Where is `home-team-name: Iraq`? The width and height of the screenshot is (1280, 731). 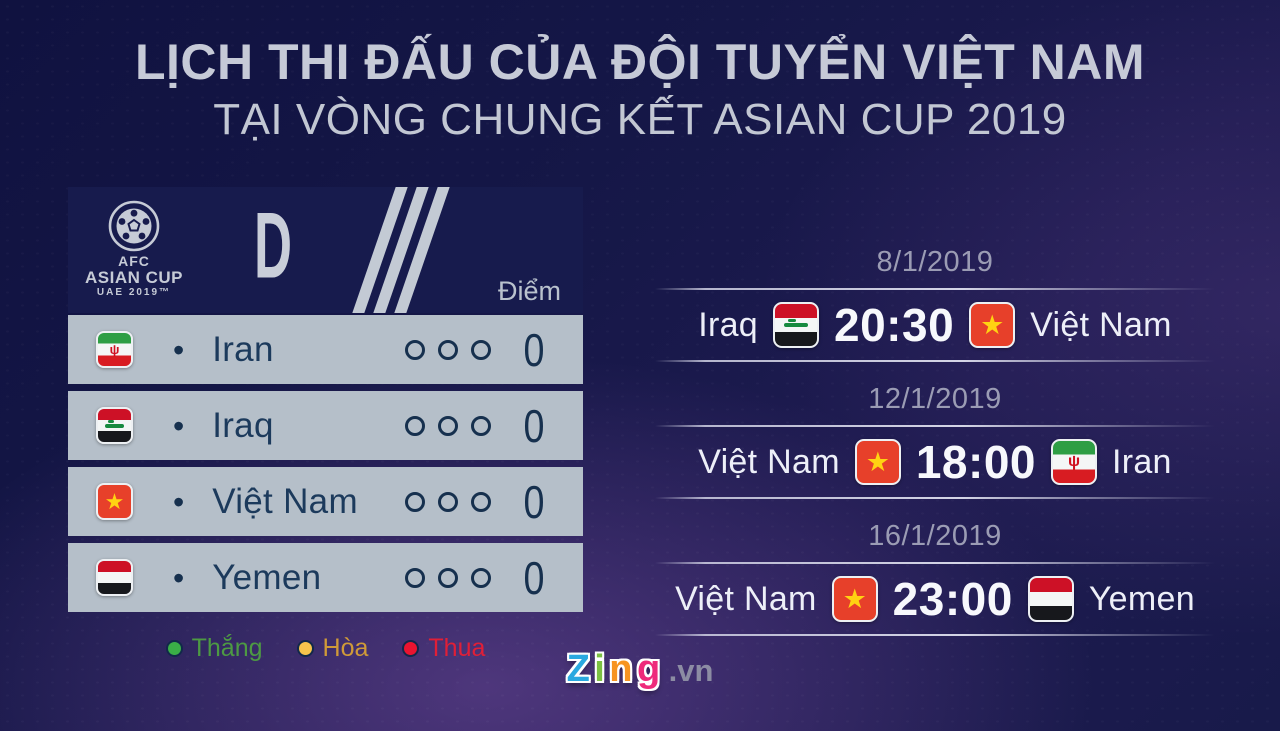
home-team-name: Iraq is located at coordinates (728, 324).